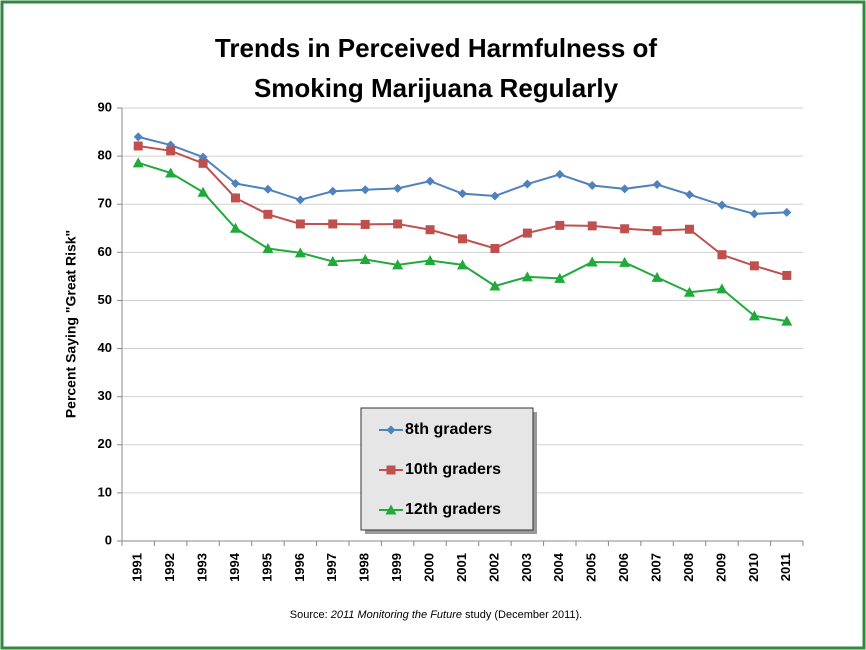 The width and height of the screenshot is (866, 650). What do you see at coordinates (720, 567) in the screenshot?
I see `x-tick-label: 2009` at bounding box center [720, 567].